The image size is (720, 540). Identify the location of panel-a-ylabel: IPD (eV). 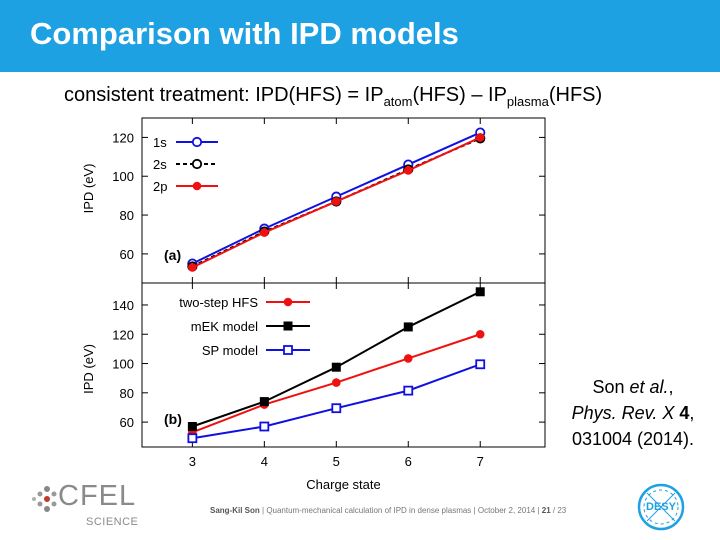
(88, 189).